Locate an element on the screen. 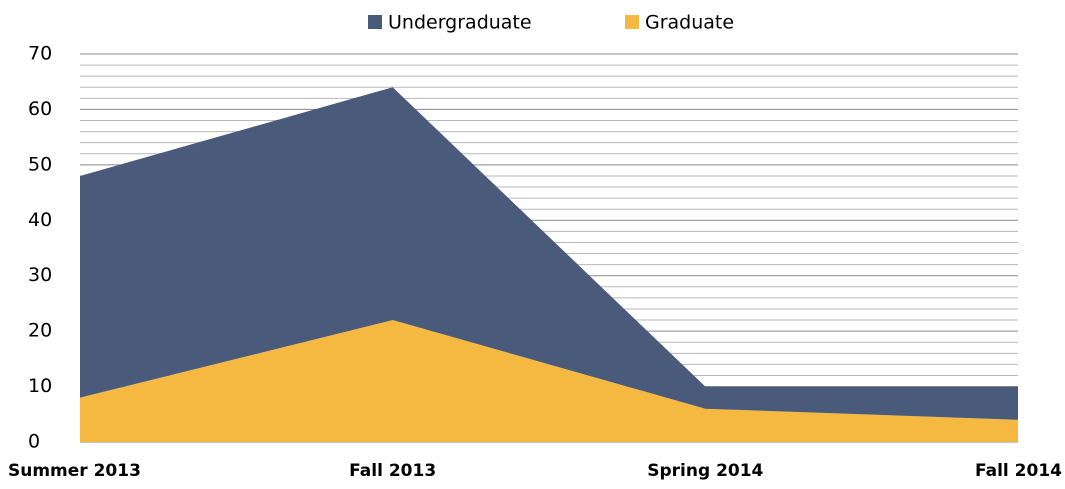 The image size is (1065, 489). y-tick-label: 40 is located at coordinates (40, 220).